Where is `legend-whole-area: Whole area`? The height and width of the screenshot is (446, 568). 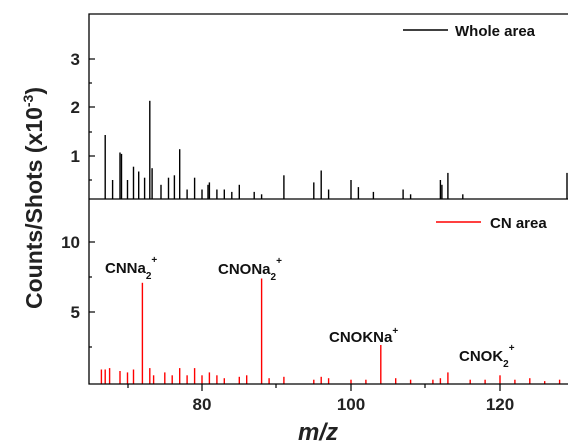
legend-whole-area: Whole area is located at coordinates (469, 31).